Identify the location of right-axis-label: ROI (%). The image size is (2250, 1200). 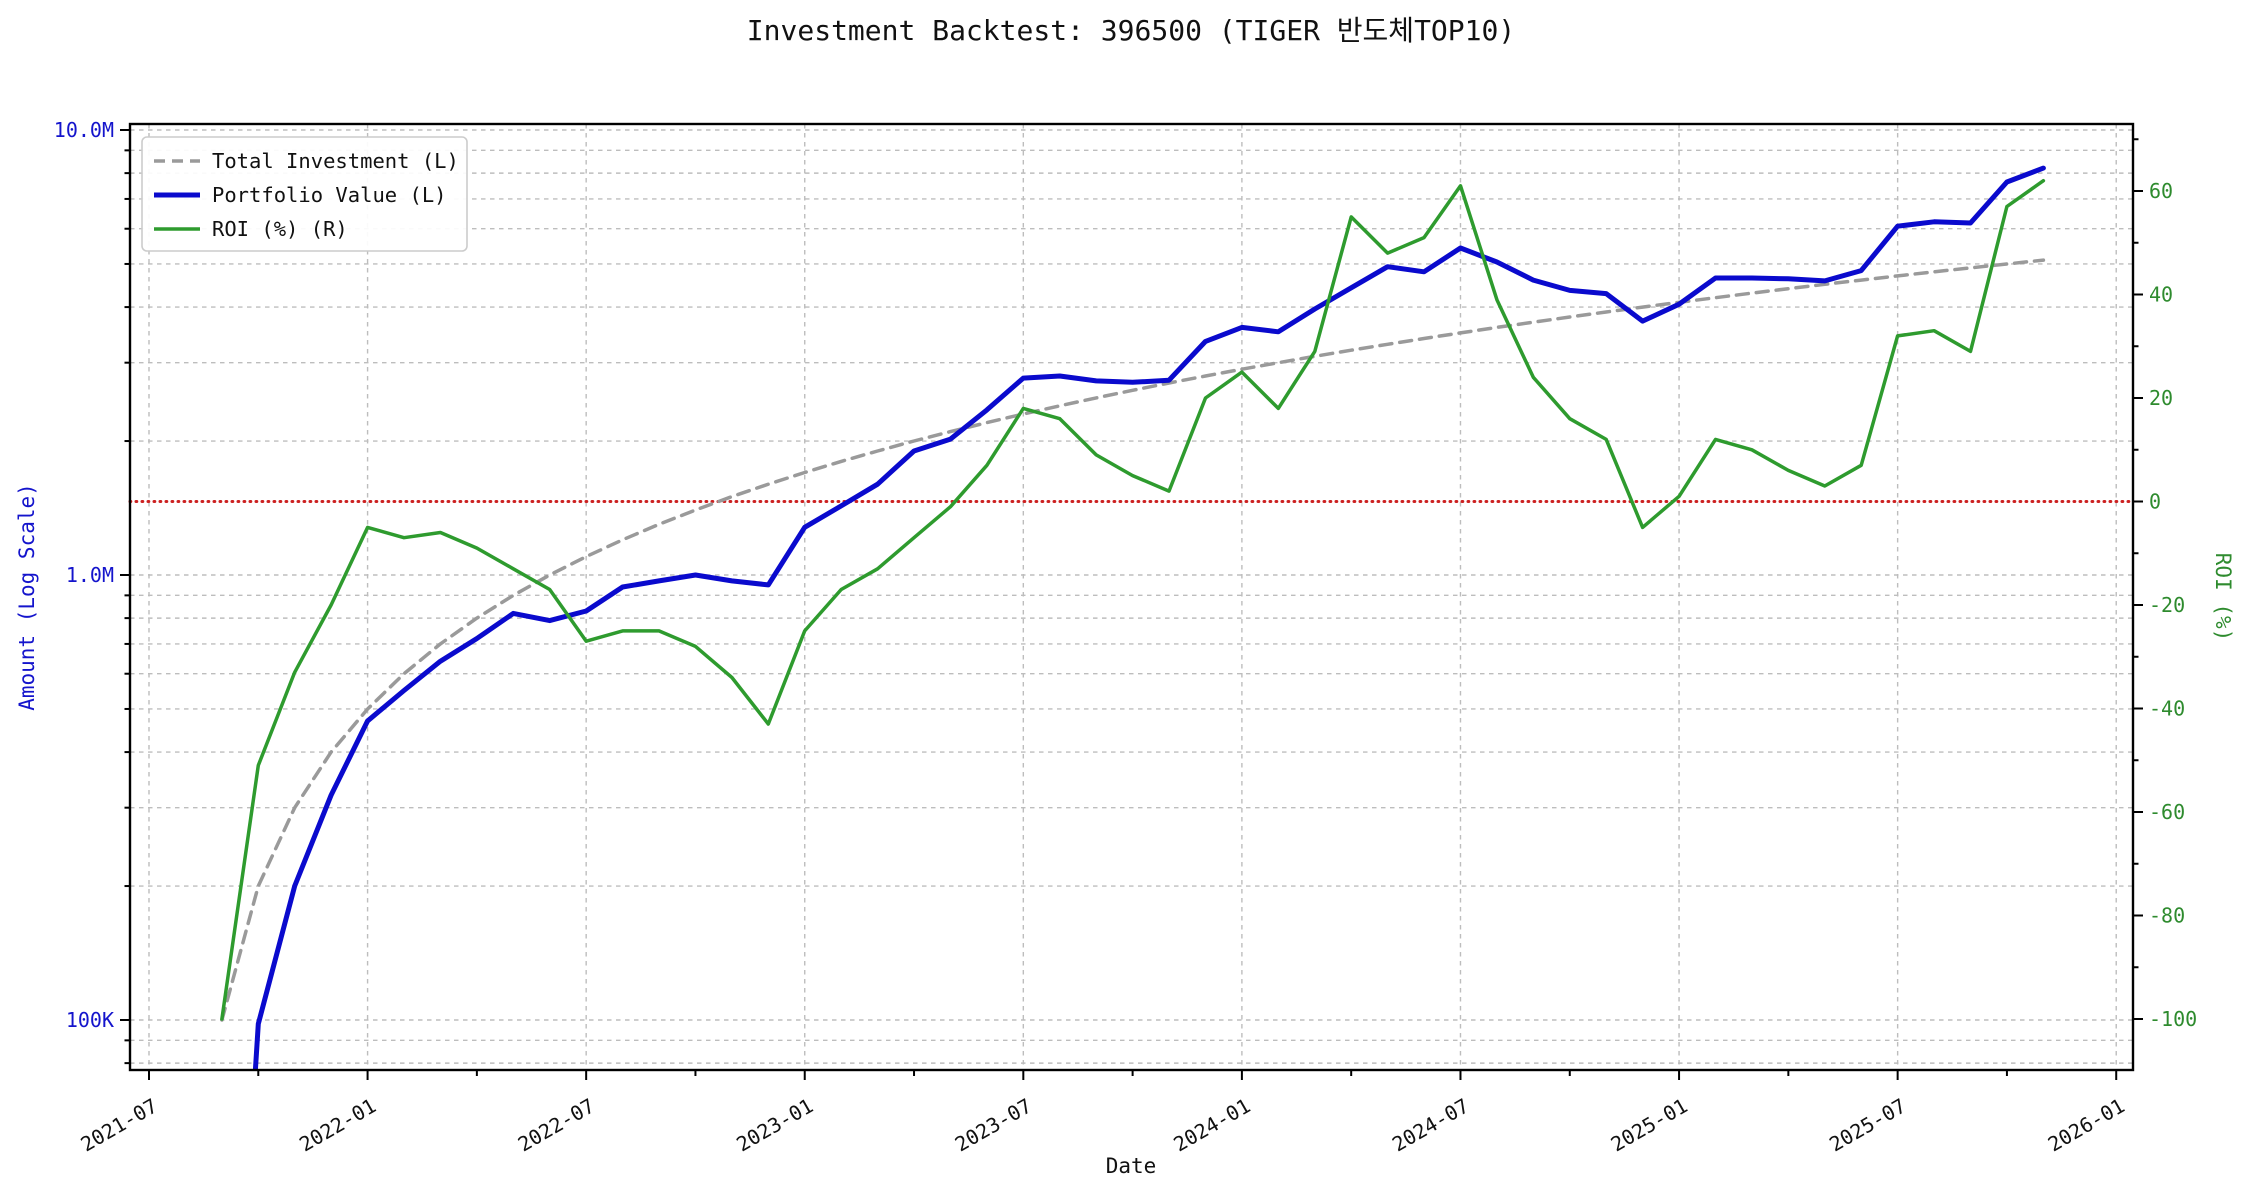
(2223, 597).